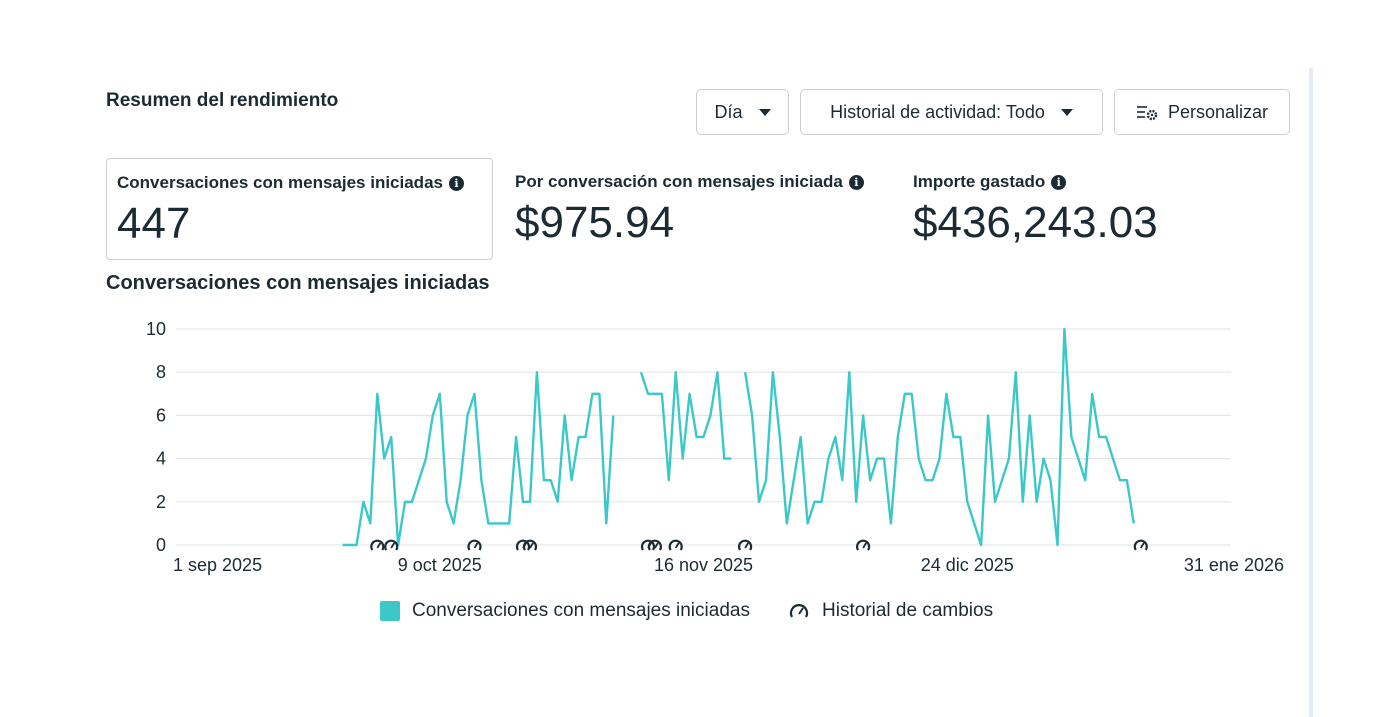 This screenshot has width=1400, height=717. I want to click on day-dropdown-label: Día, so click(728, 111).